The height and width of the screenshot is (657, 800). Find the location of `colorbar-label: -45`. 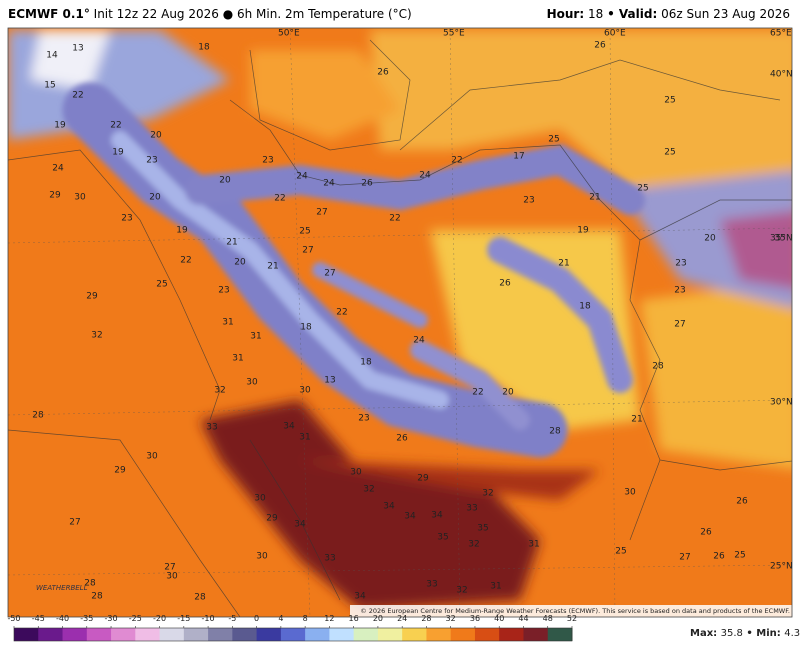

colorbar-label: -45 is located at coordinates (38, 618).